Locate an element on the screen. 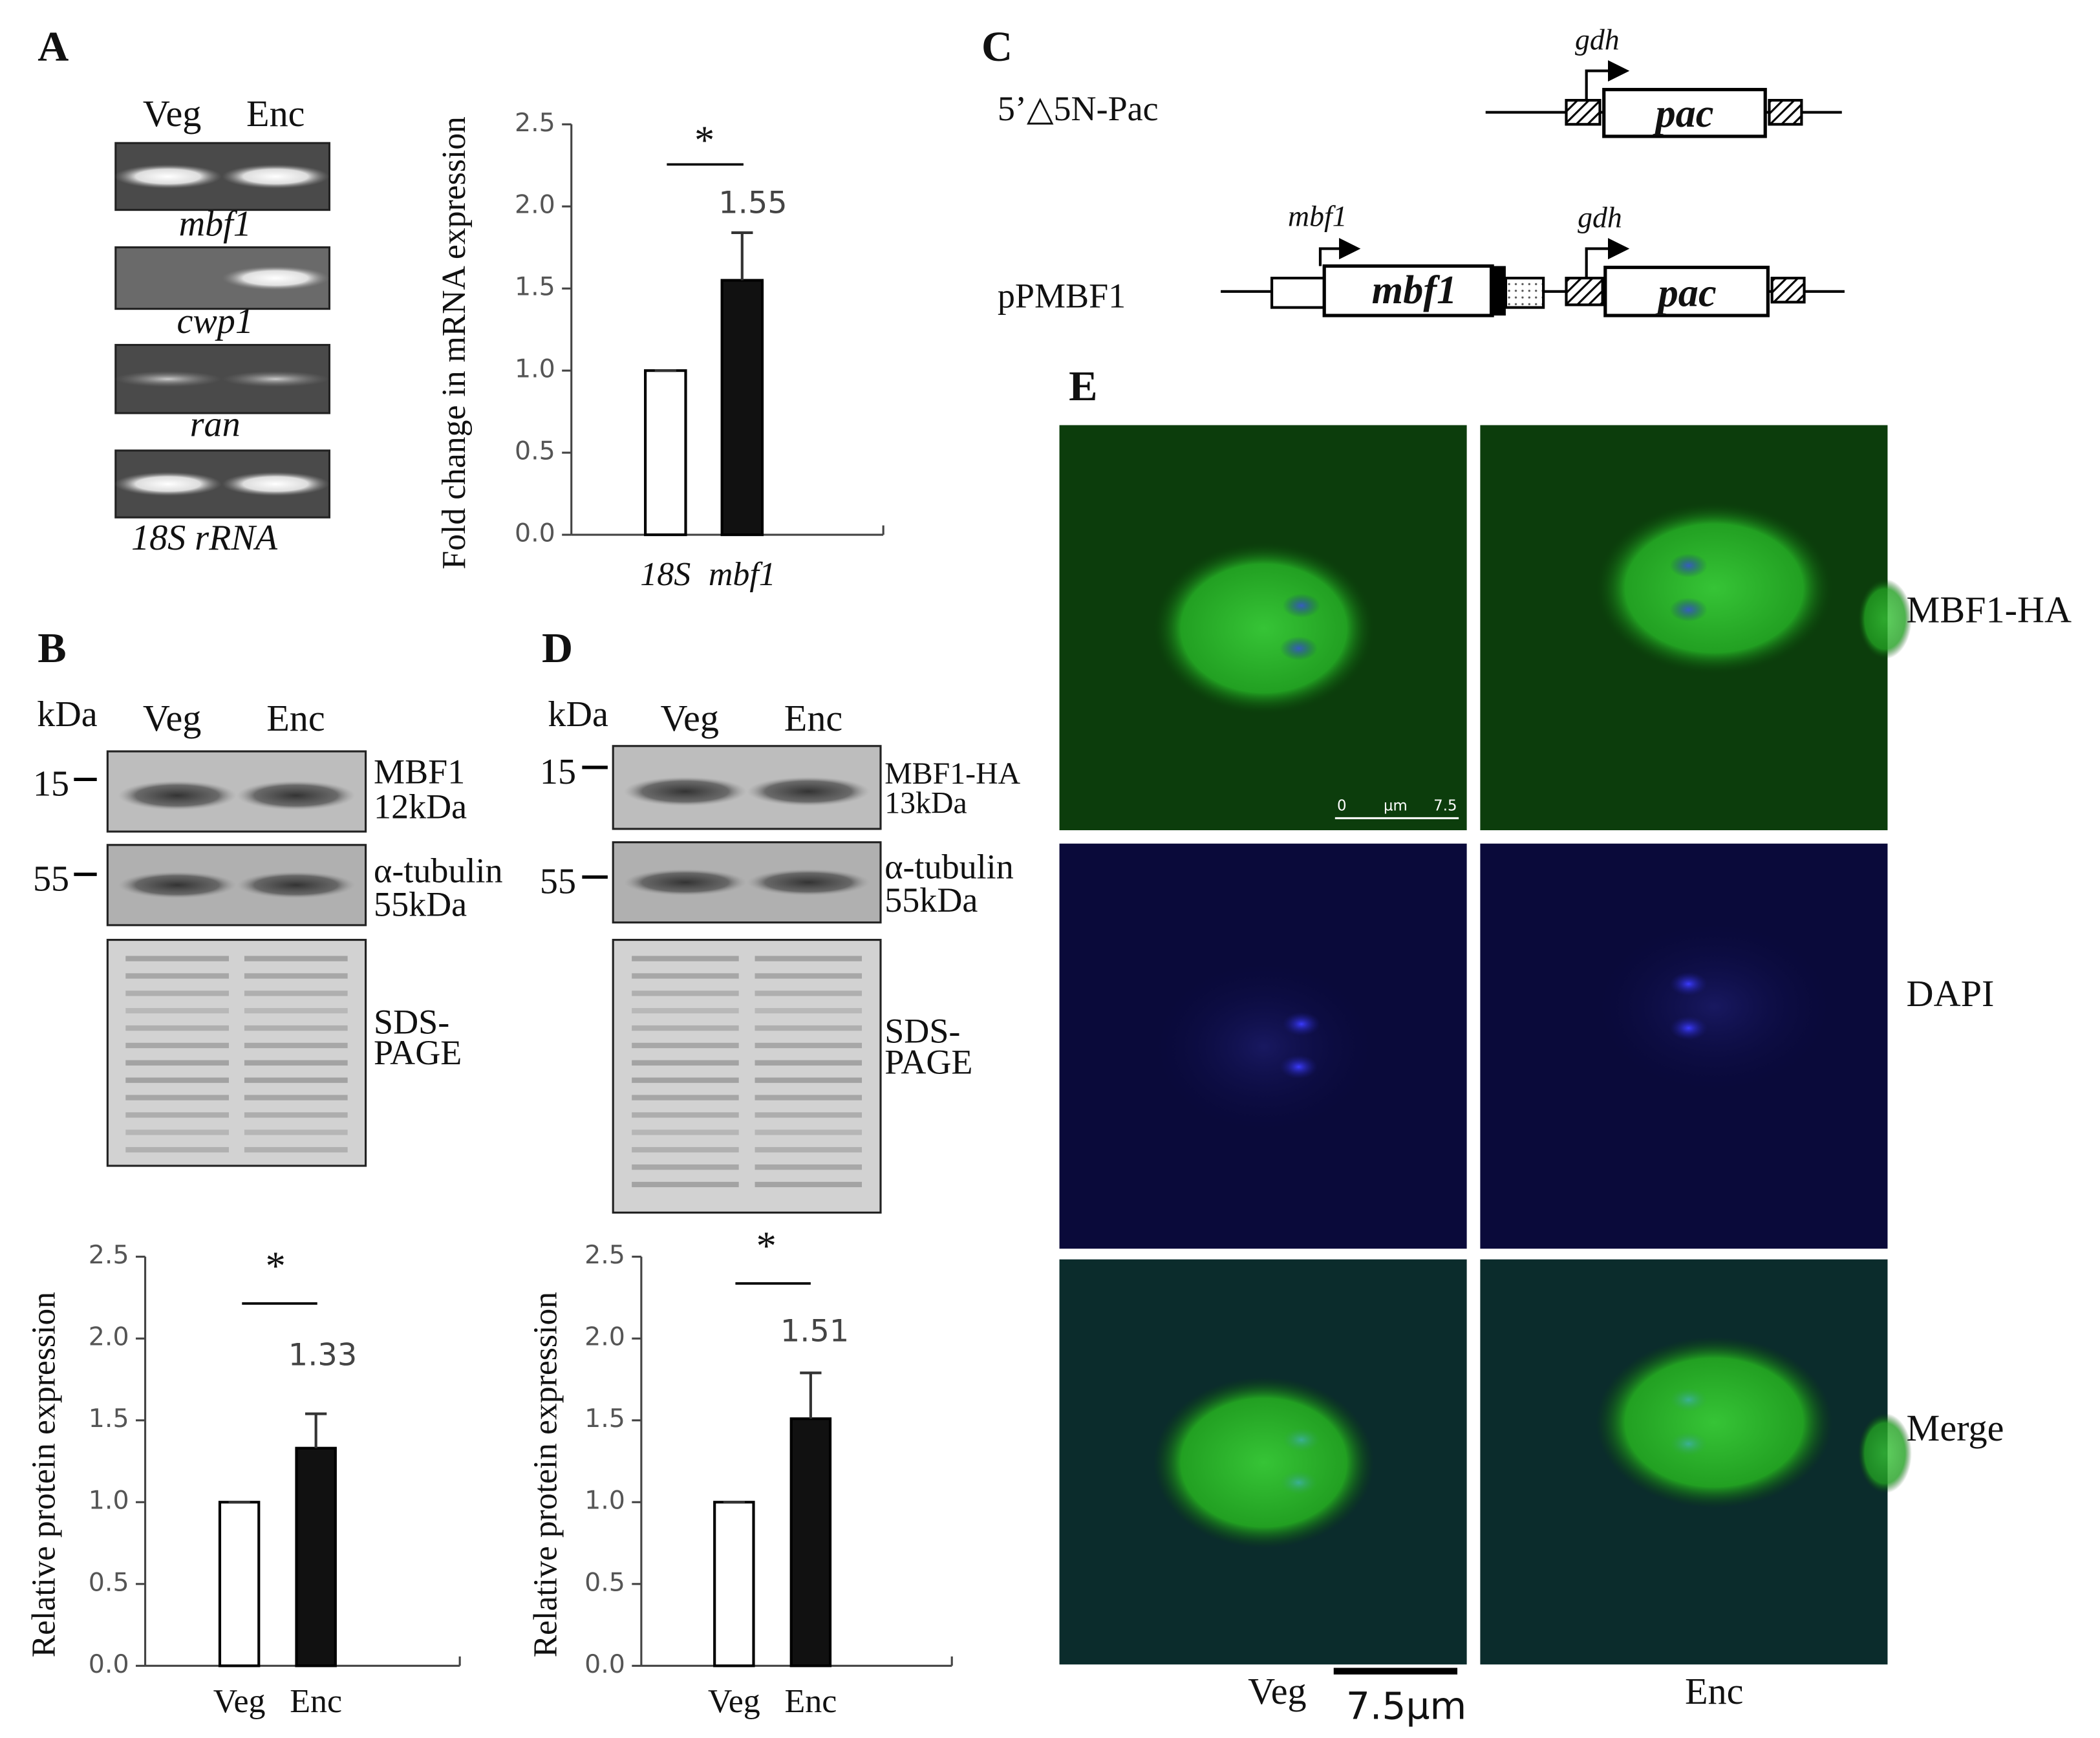 The image size is (2100, 1738). promoter-arrow is located at coordinates (1607, 258).